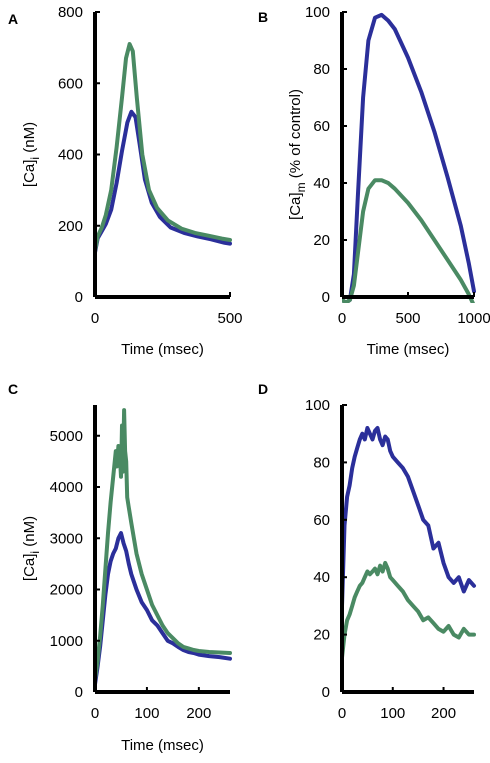  I want to click on y-axis-title: [Ca]m (% of control), so click(297, 154).